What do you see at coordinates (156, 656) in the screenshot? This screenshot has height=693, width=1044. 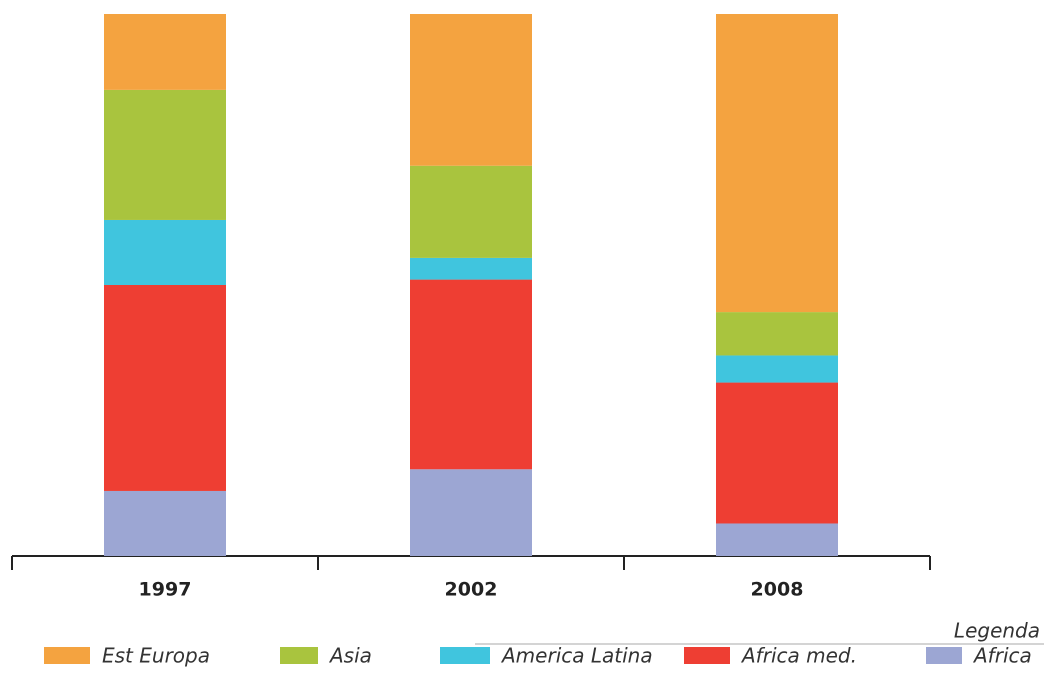 I see `legend-label: Est Europa` at bounding box center [156, 656].